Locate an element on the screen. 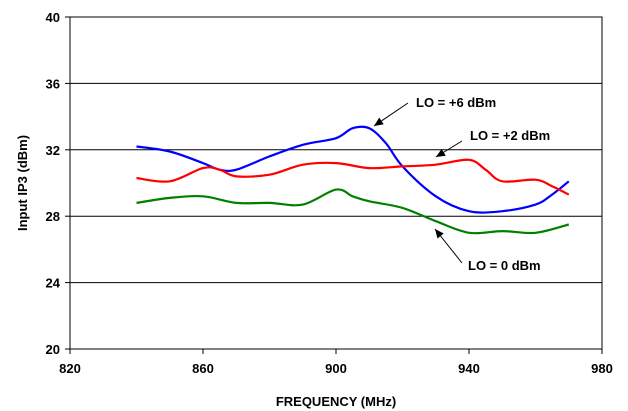  x-axis-ticks: 820 860 900 940 980 is located at coordinates (336, 362).